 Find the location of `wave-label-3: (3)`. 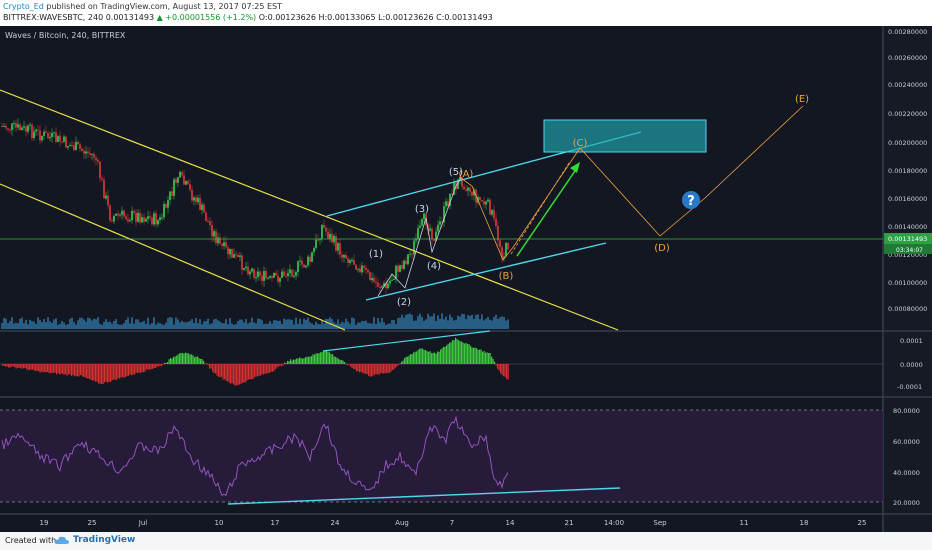

wave-label-3: (3) is located at coordinates (422, 209).